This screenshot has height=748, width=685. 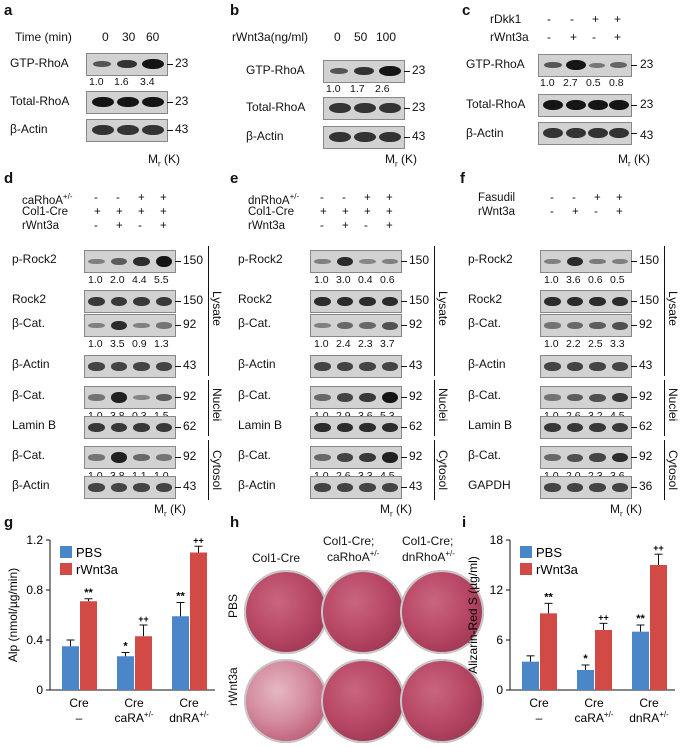 I want to click on y-tick-label: 1.2, so click(x=34, y=540).